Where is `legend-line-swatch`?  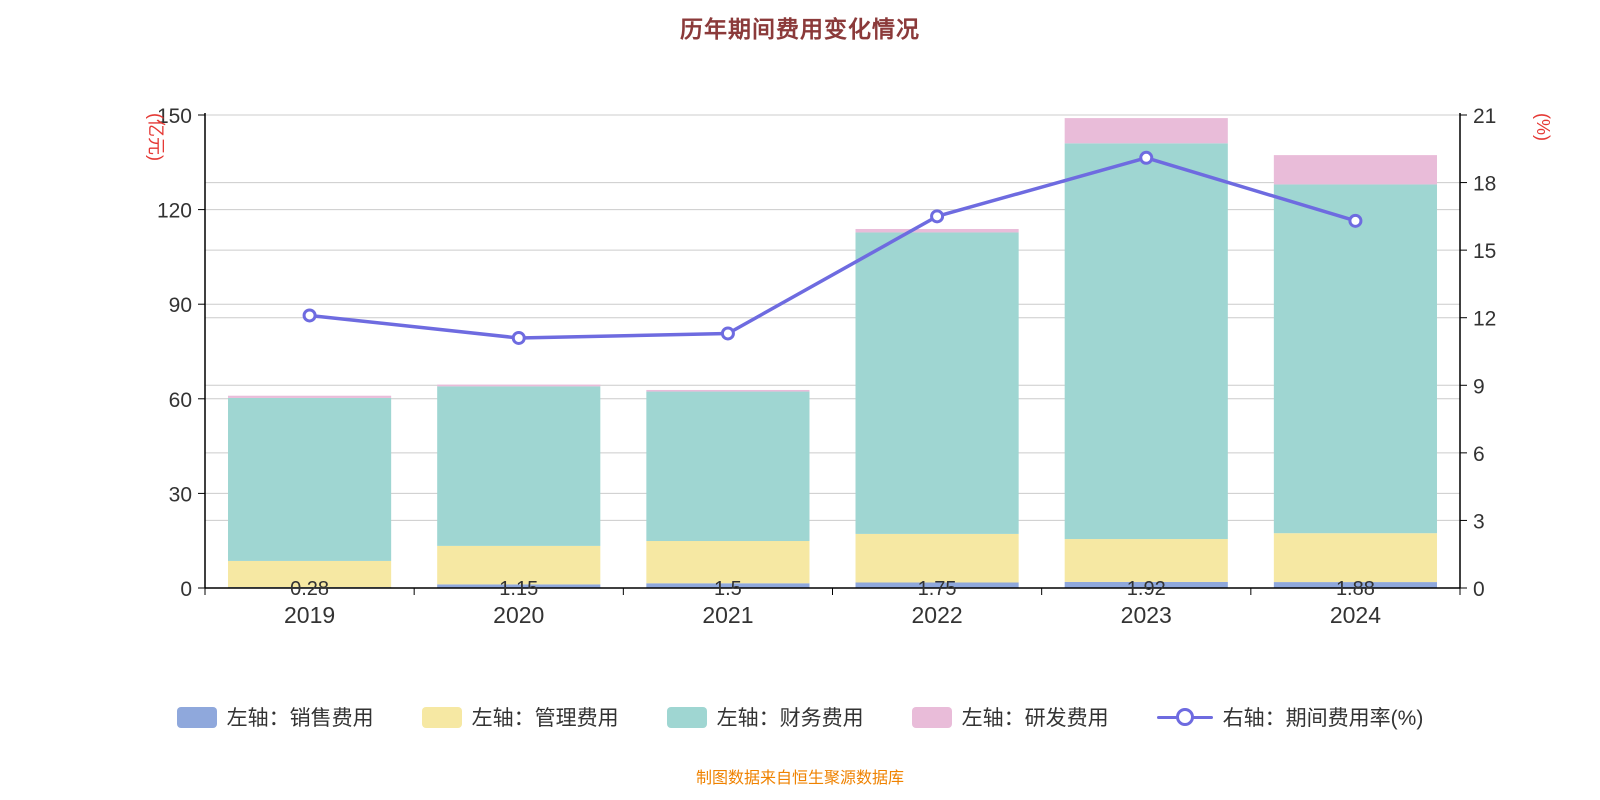 legend-line-swatch is located at coordinates (1184, 717).